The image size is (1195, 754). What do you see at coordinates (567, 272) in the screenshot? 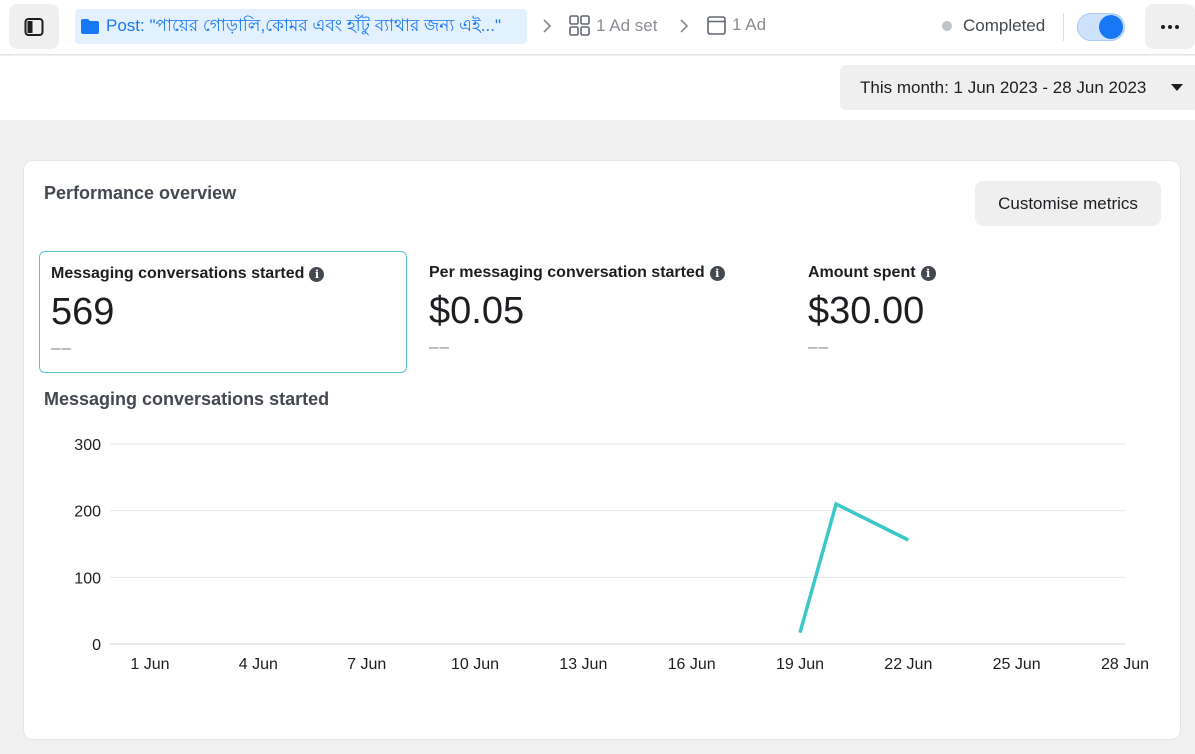
I see `metric-label: Per messaging conversation started` at bounding box center [567, 272].